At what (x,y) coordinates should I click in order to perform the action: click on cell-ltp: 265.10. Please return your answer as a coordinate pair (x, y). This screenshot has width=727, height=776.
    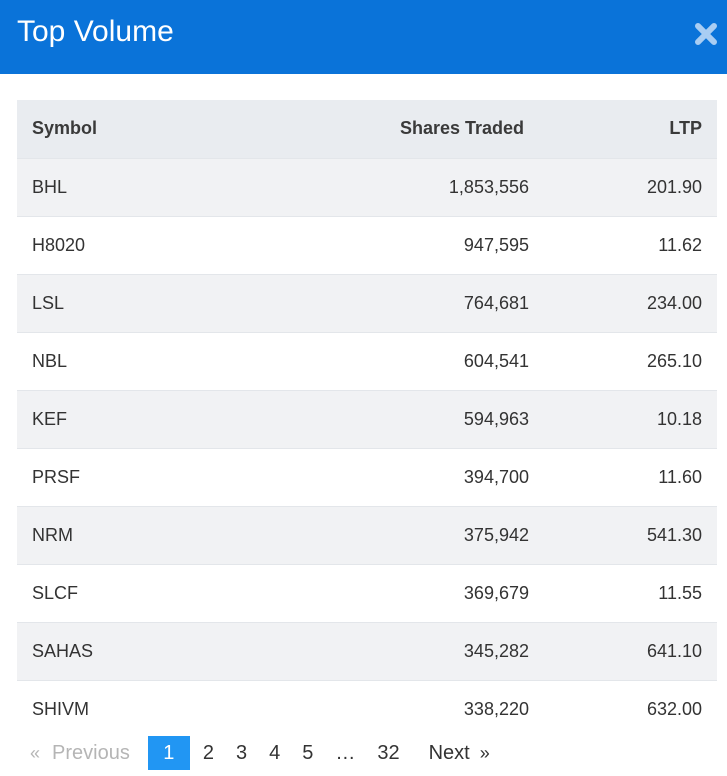
    Looking at the image, I should click on (630, 360).